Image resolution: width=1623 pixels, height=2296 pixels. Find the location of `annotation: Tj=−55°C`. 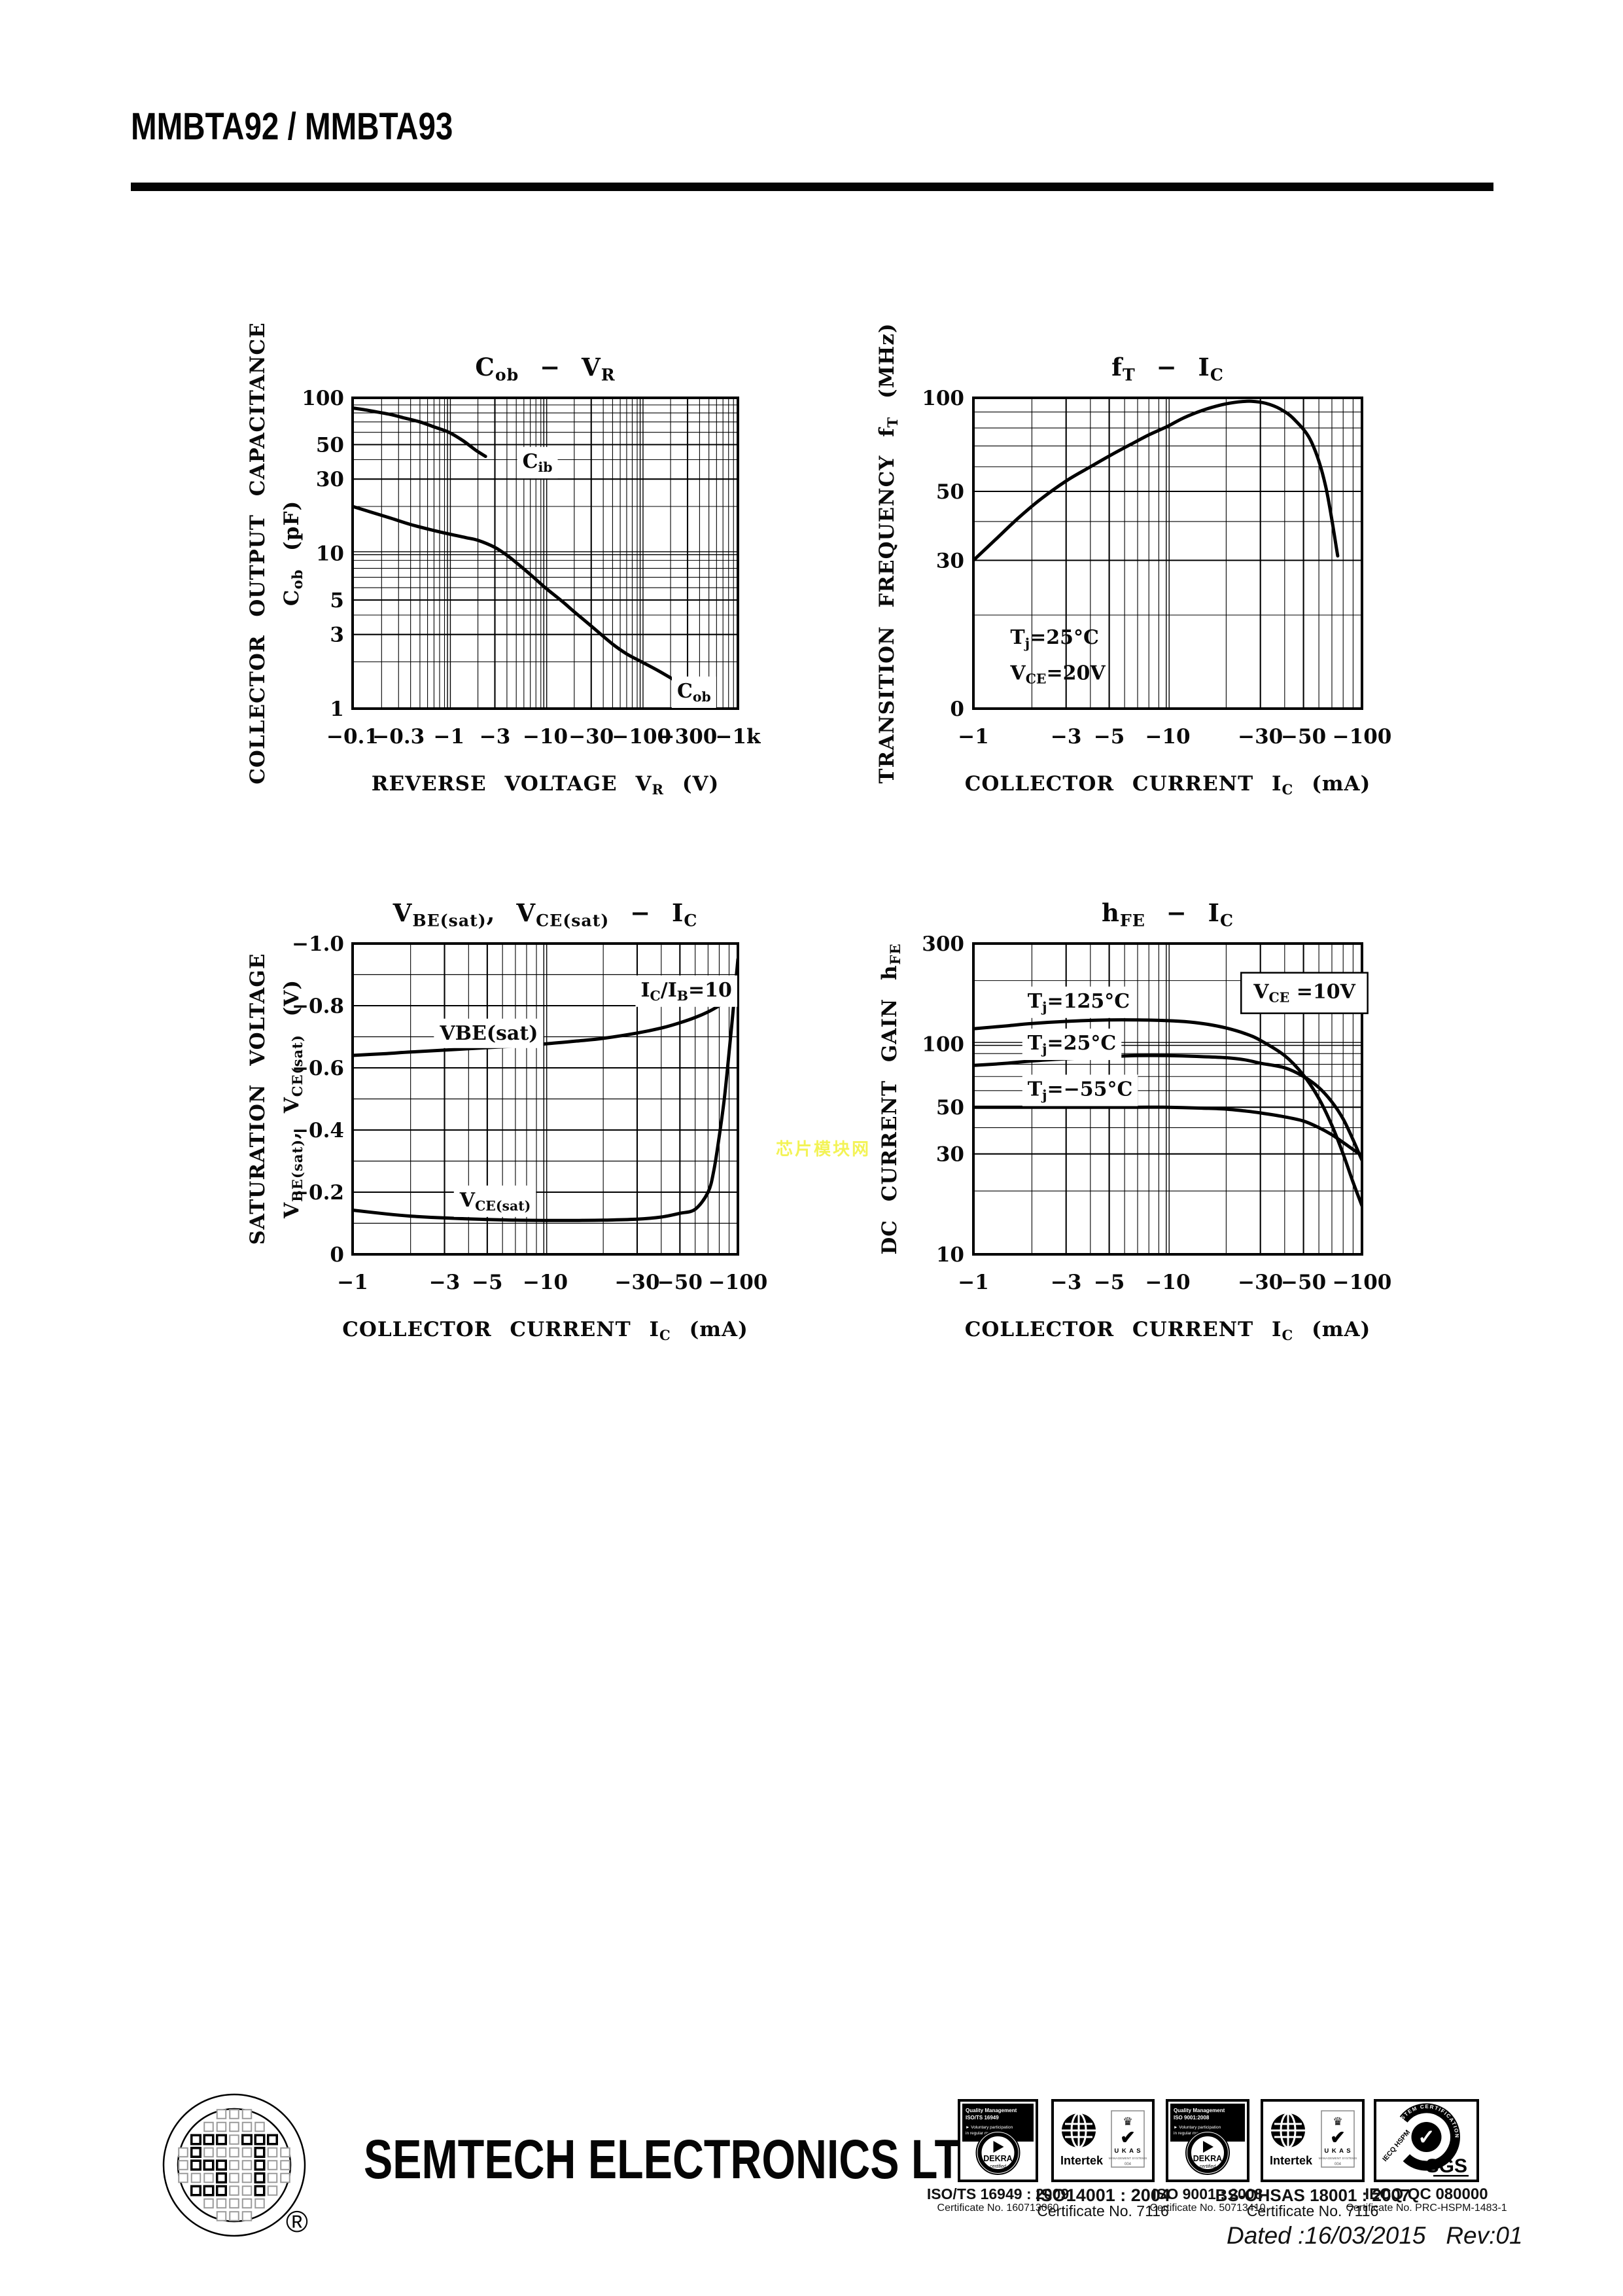

annotation: Tj=−55°C is located at coordinates (1081, 1090).